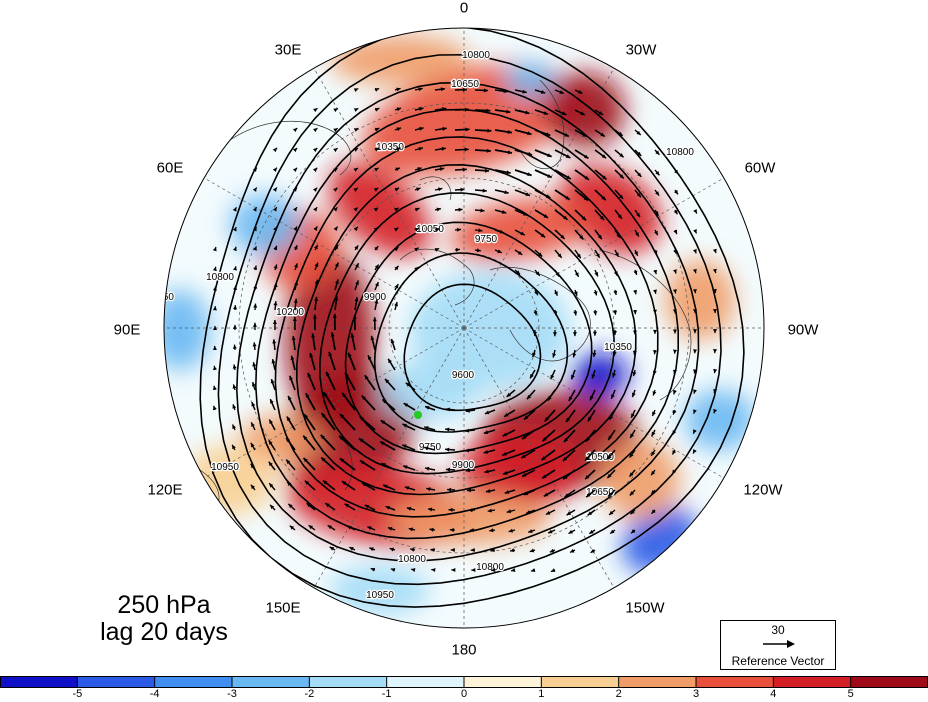 The height and width of the screenshot is (702, 928). What do you see at coordinates (283, 608) in the screenshot?
I see `lon-label-150e: 150E` at bounding box center [283, 608].